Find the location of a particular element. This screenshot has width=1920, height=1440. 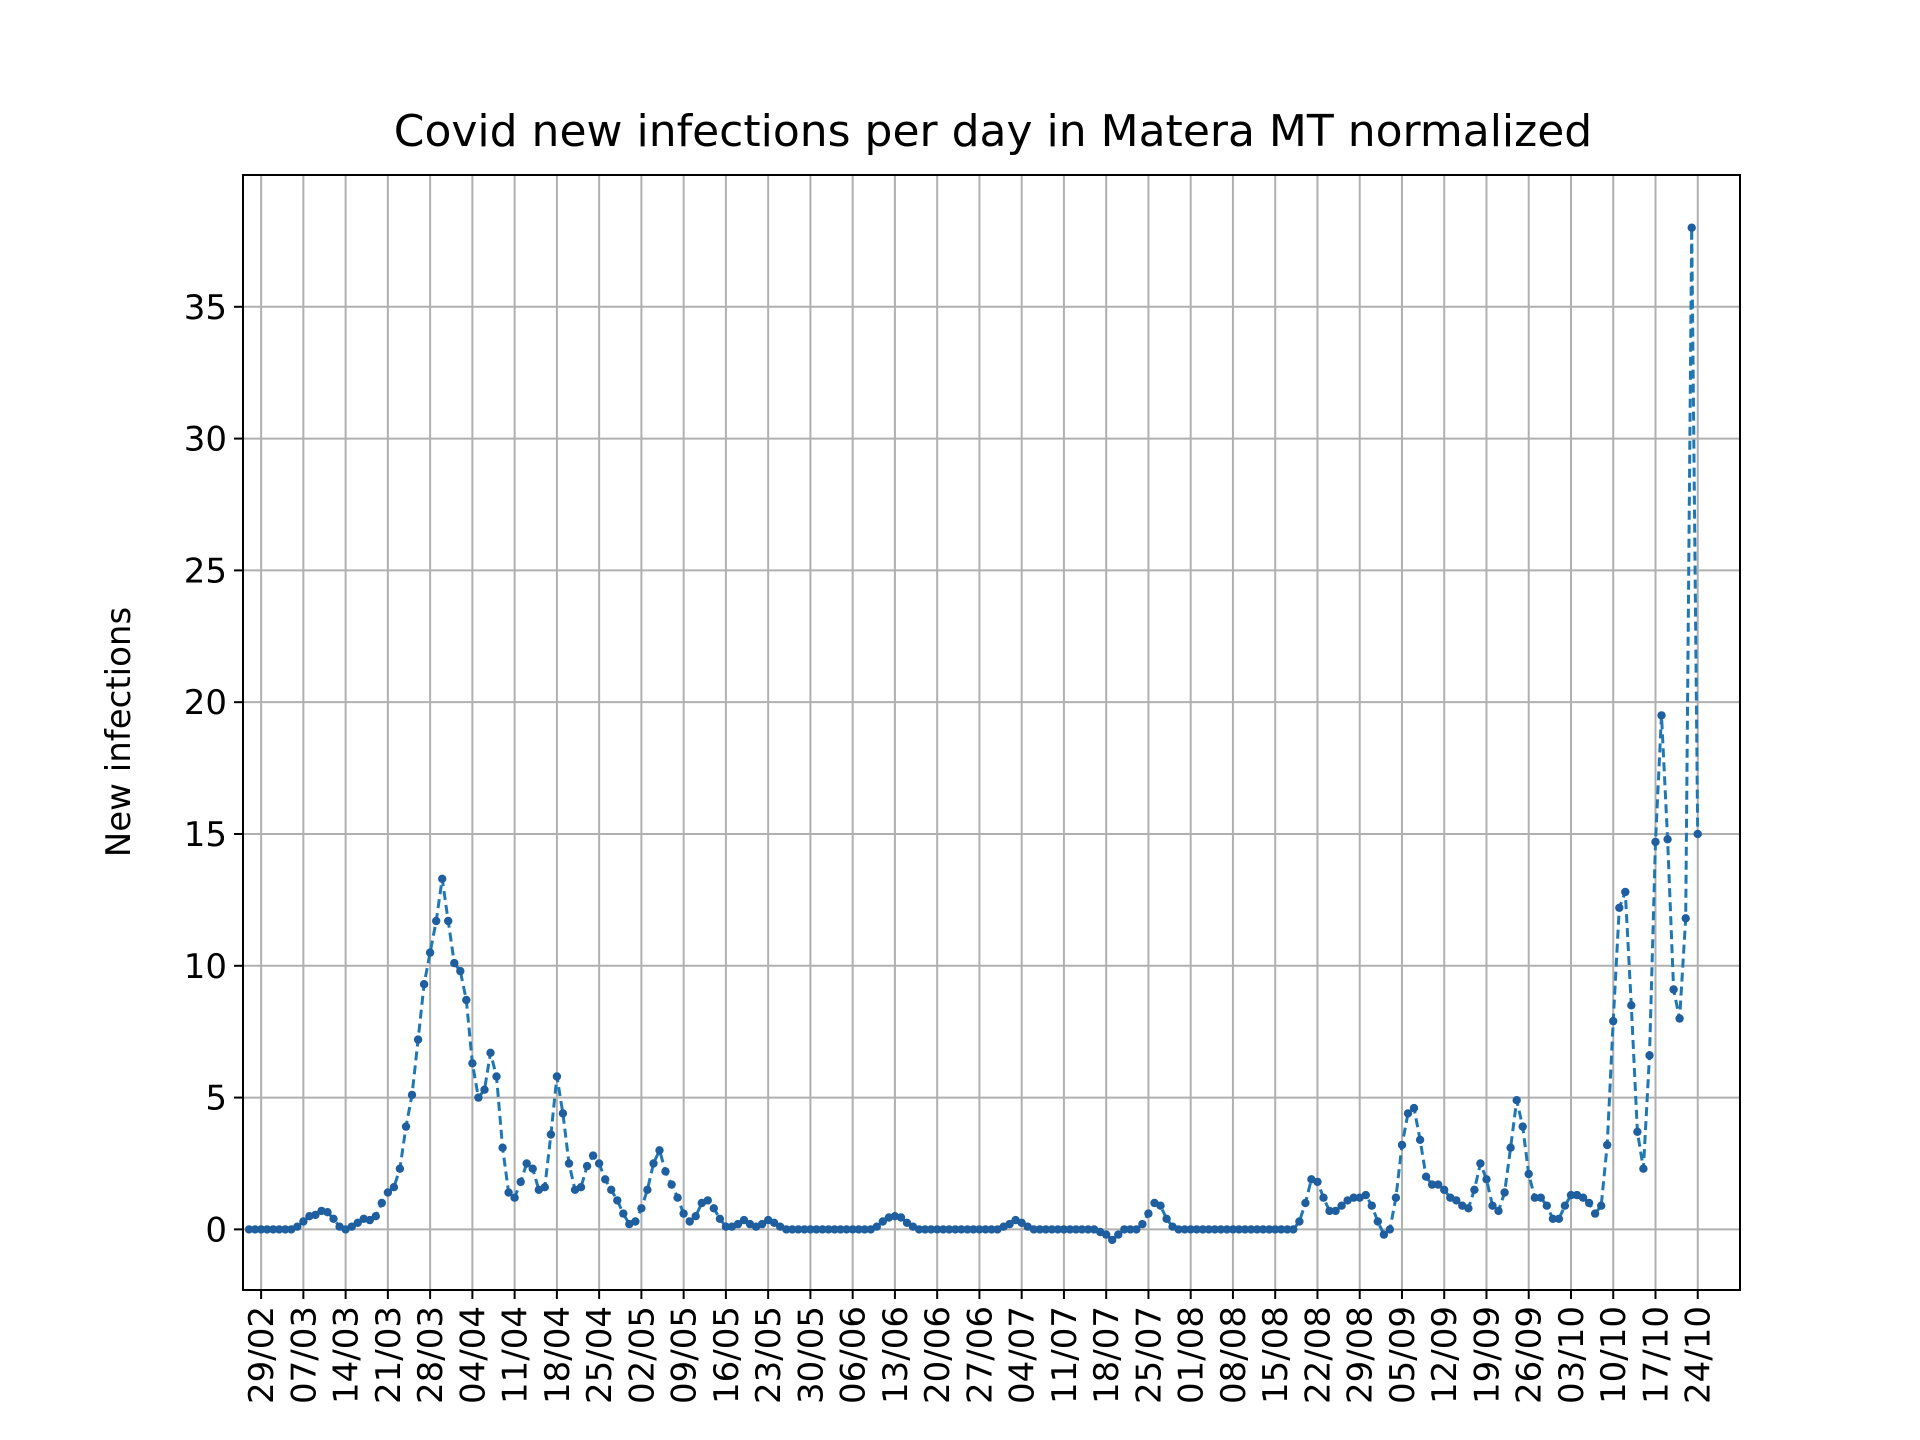

y-tick-label-3: 15 is located at coordinates (205, 835).